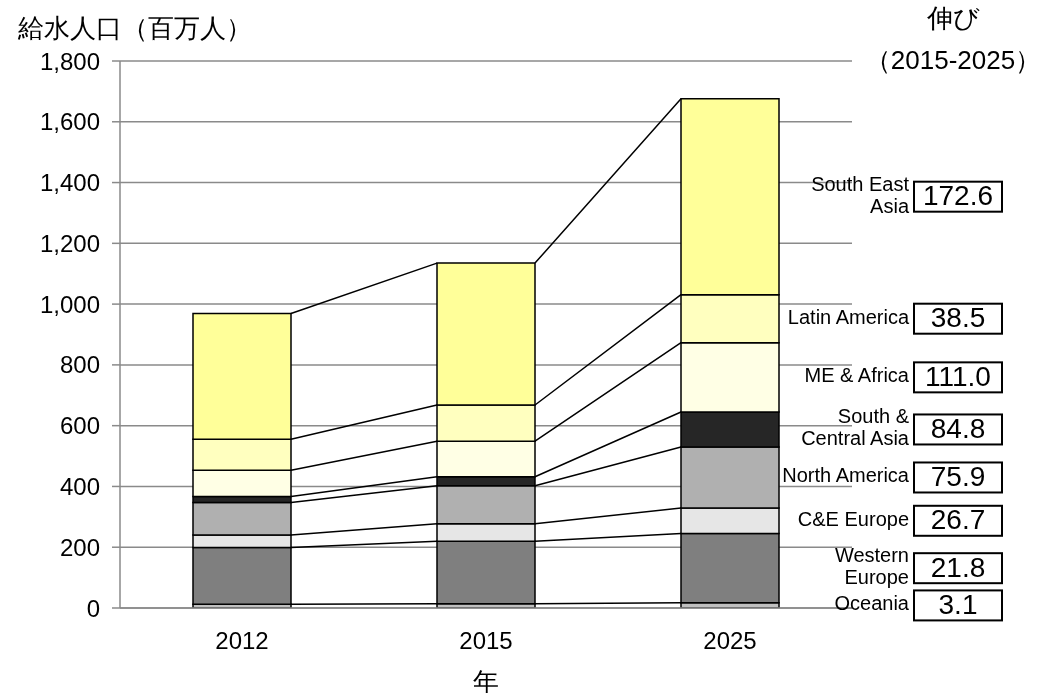 This screenshot has height=693, width=1041. Describe the element at coordinates (958, 376) in the screenshot. I see `text: 111.0` at that location.